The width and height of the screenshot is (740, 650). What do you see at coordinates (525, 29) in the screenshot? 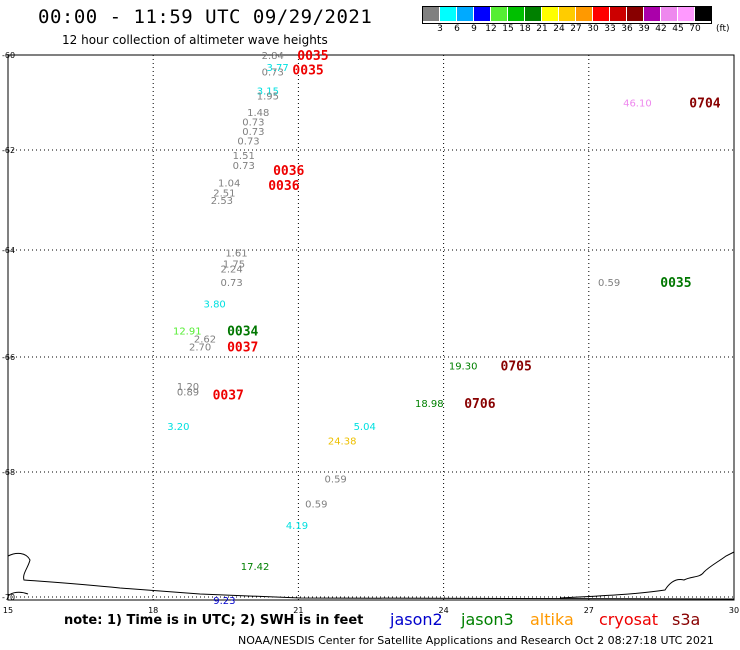
I see `legend-label: 18` at bounding box center [525, 29].